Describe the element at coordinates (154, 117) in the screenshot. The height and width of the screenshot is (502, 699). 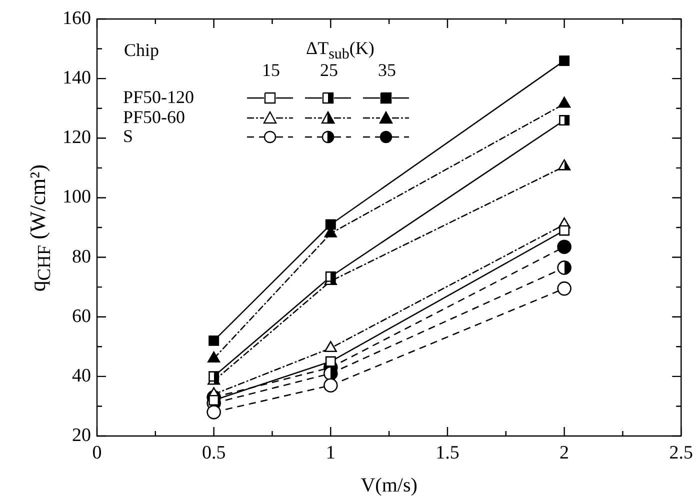
I see `annotation: PF50-60` at that location.